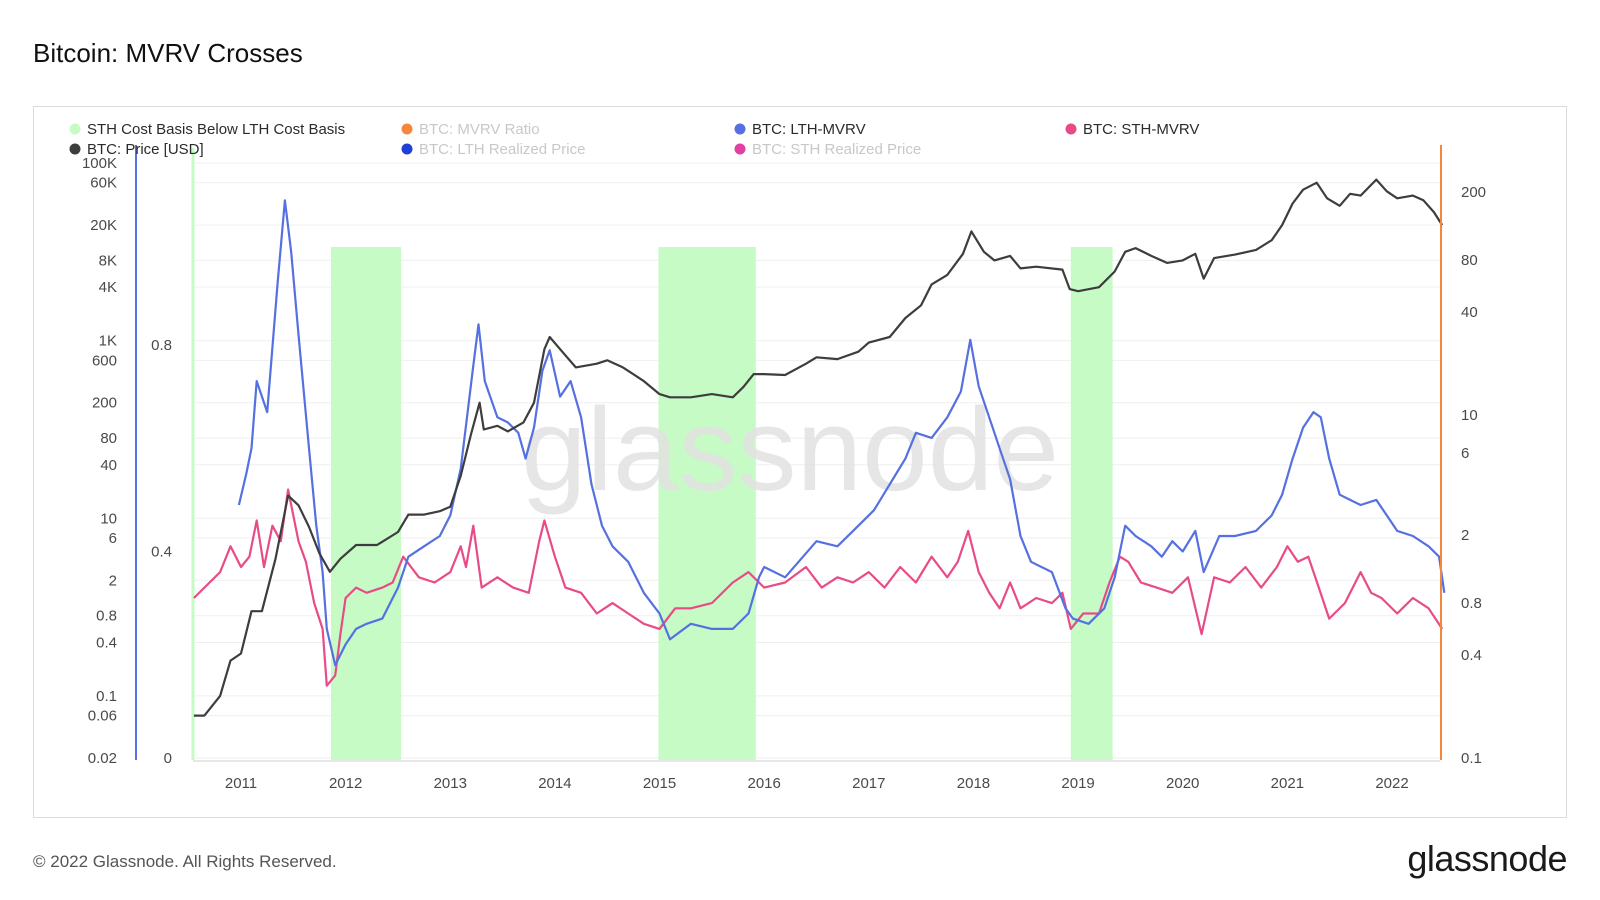 The image size is (1600, 900). I want to click on price-tick-label: 20K, so click(103, 225).